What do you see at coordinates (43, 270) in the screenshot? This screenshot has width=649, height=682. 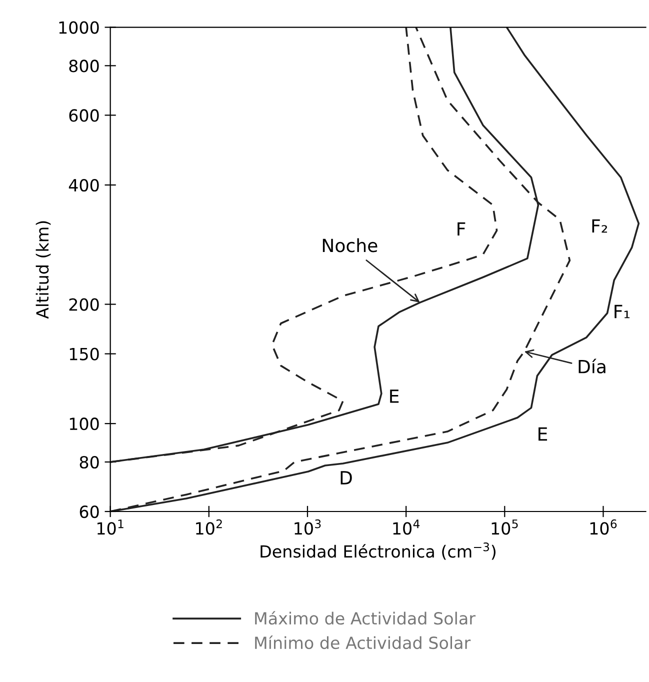 I see `y-axis-title: Altitud (km)` at bounding box center [43, 270].